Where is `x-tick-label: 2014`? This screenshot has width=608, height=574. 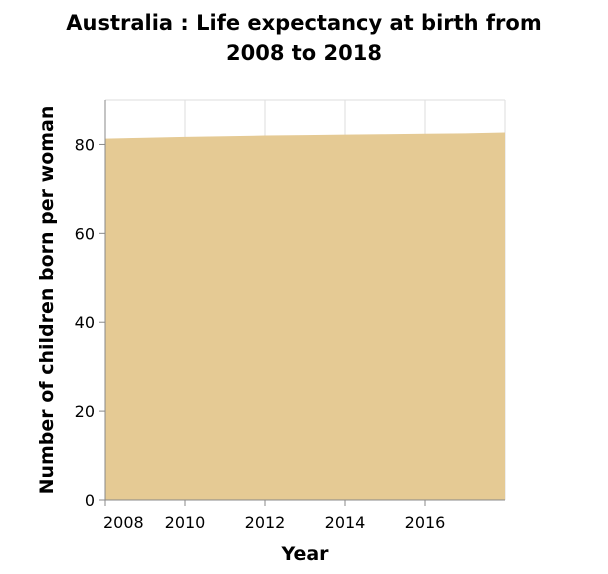
x-tick-label: 2014 is located at coordinates (345, 522).